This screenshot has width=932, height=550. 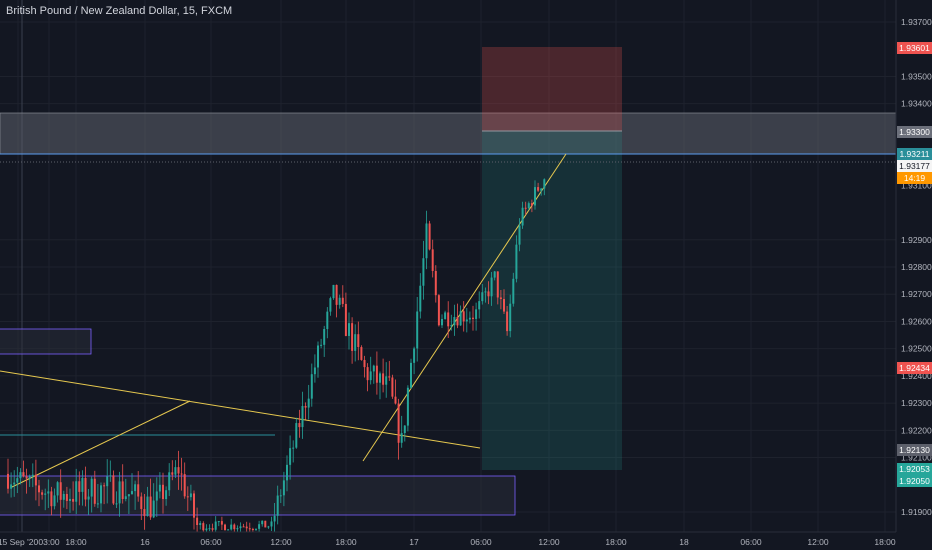 I want to click on price-tick-label: 1.92500, so click(x=916, y=349).